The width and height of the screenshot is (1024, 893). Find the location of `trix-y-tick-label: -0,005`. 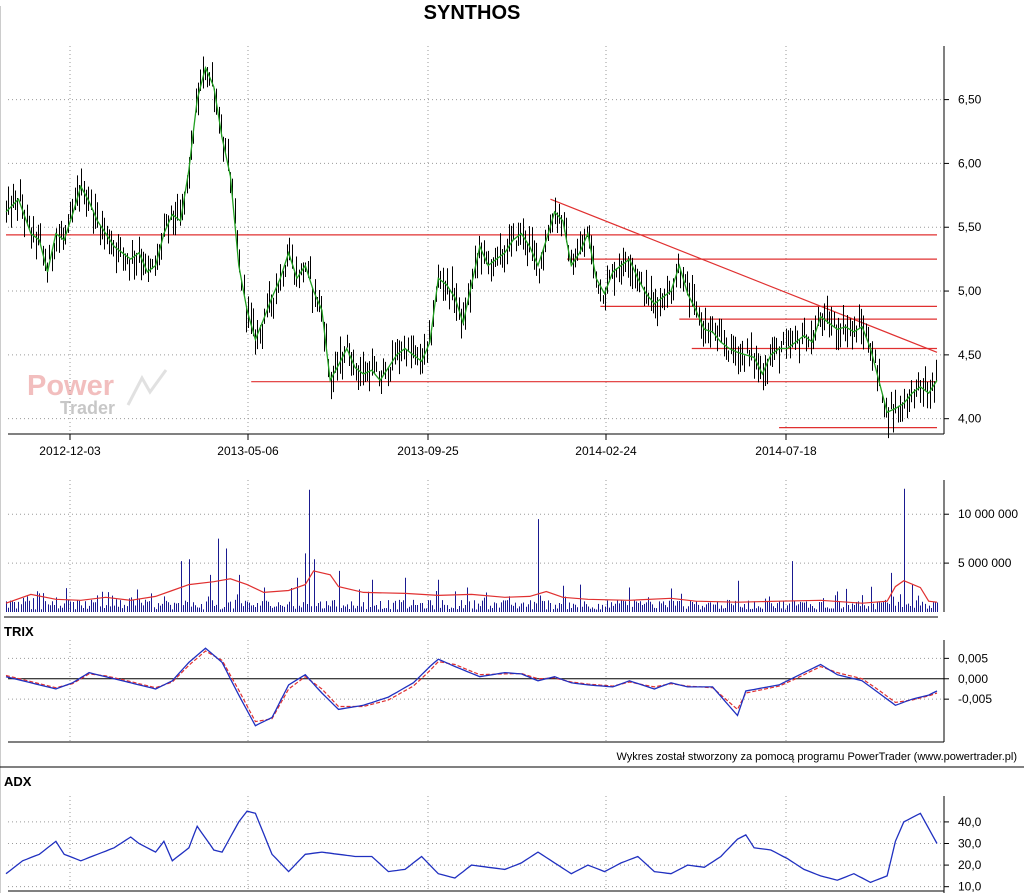

trix-y-tick-label: -0,005 is located at coordinates (975, 699).